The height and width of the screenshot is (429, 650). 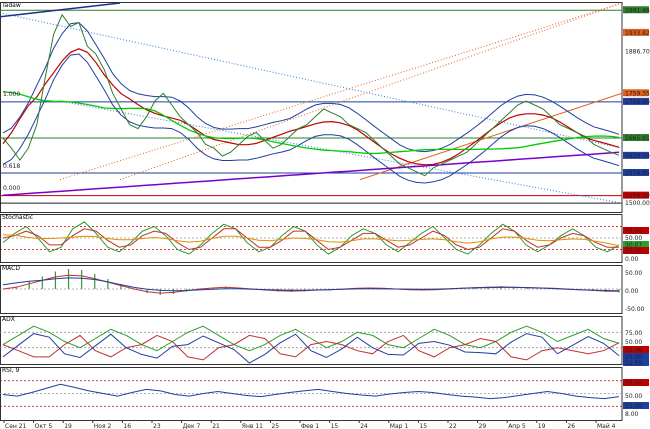 I want to click on y-label-16: 0.00, so click(x=632, y=291).